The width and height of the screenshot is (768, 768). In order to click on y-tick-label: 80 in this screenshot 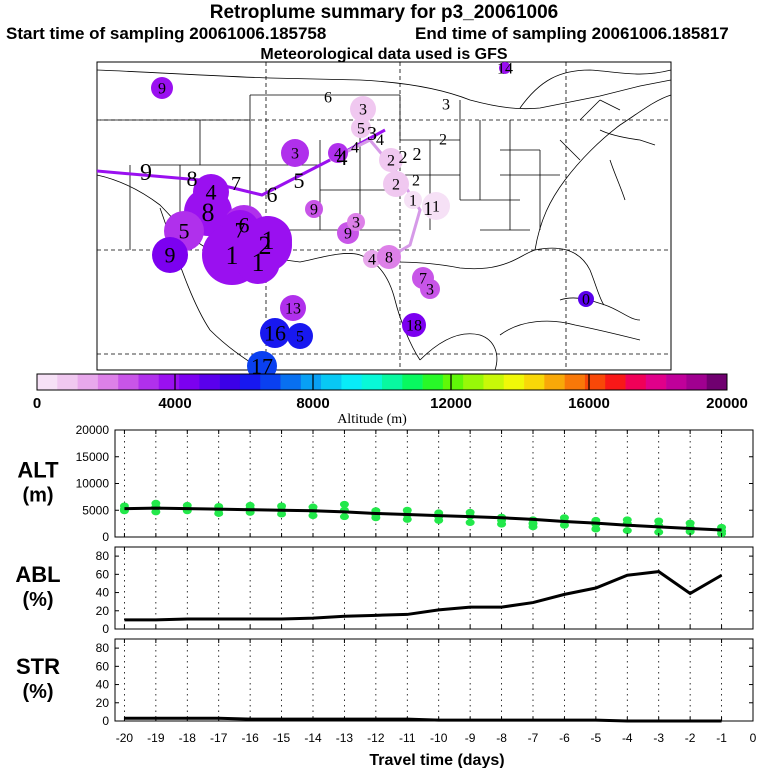, I will do `click(103, 556)`.